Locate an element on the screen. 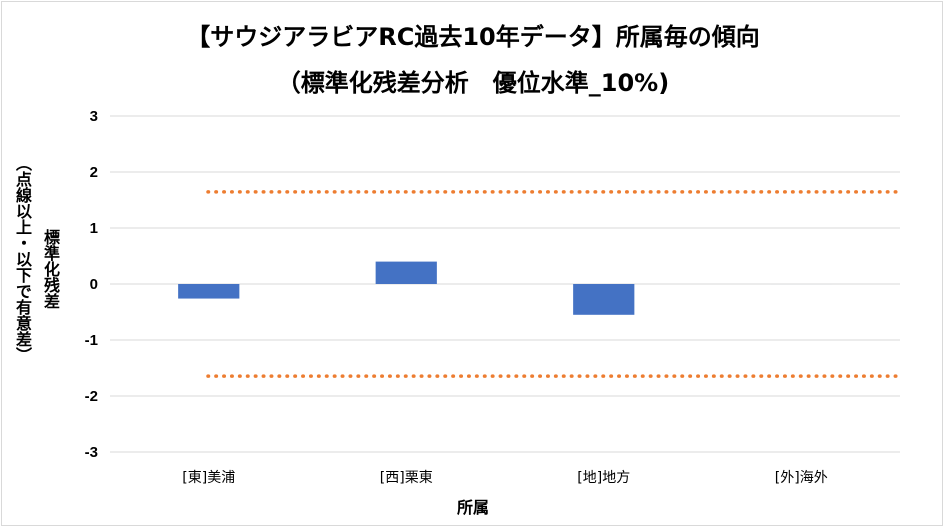 This screenshot has width=946, height=529. y-tick-label: 3 is located at coordinates (94, 116).